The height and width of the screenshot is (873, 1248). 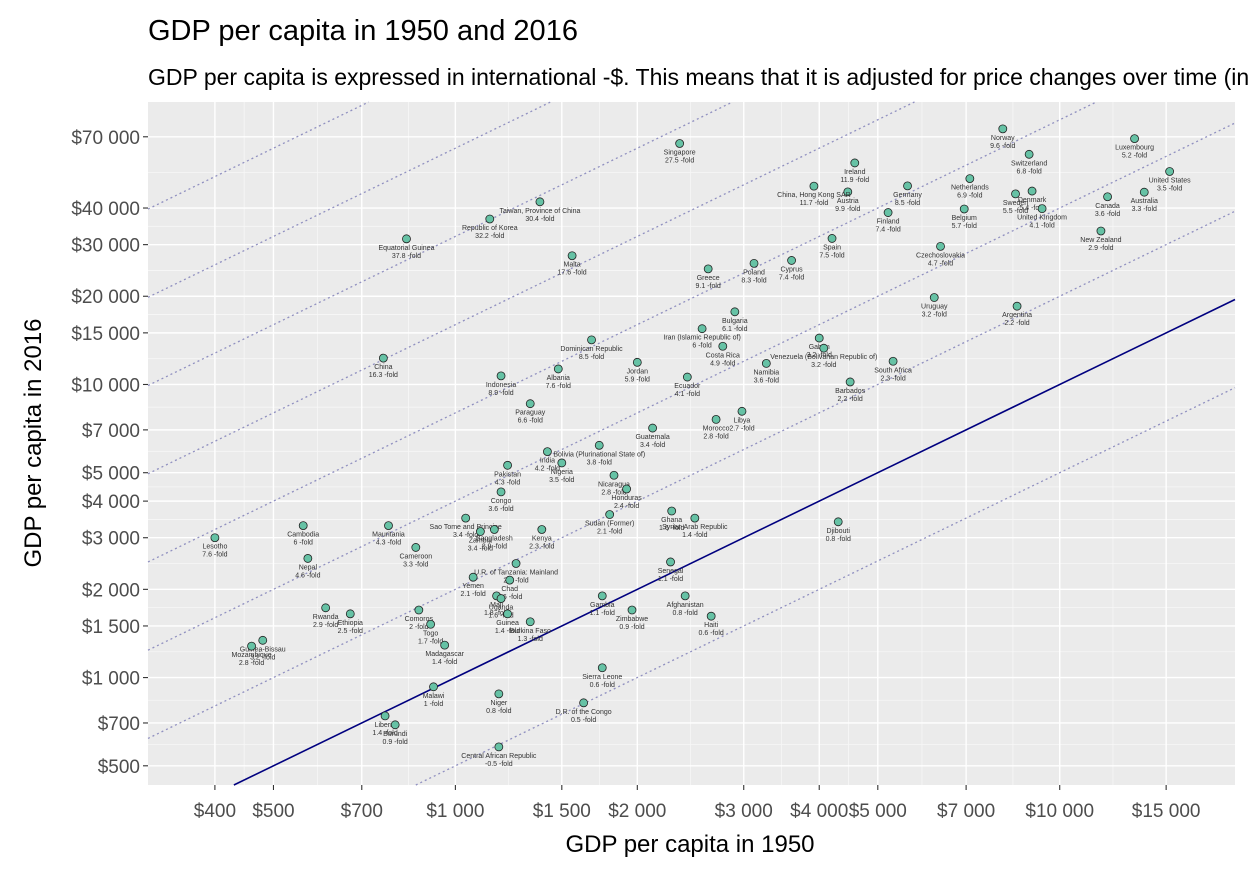 I want to click on country-point: Sudan (Former)2.1 -fold, so click(x=609, y=523).